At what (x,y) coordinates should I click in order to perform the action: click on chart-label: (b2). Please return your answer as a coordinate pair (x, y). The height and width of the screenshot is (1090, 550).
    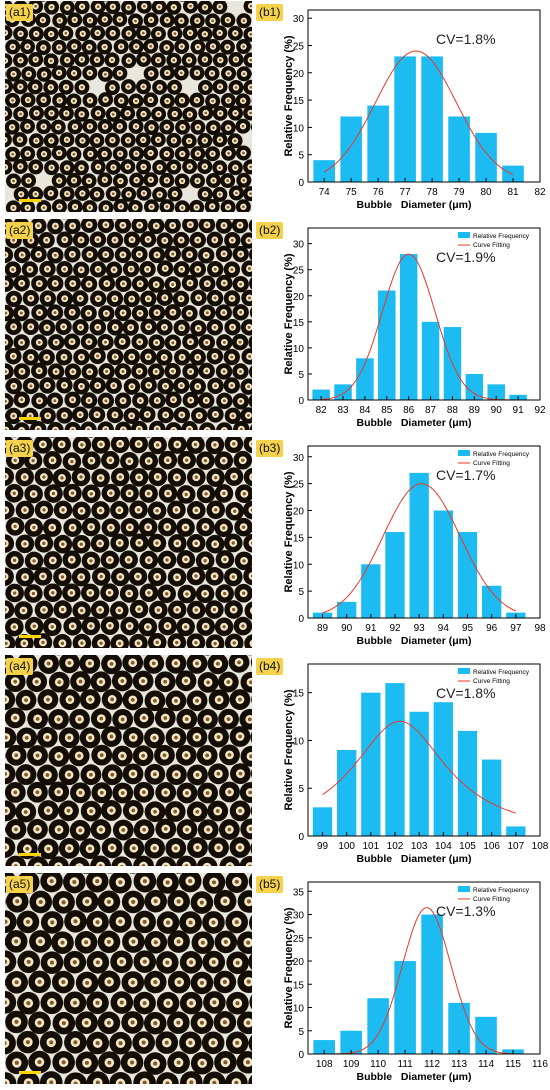
    Looking at the image, I should click on (270, 230).